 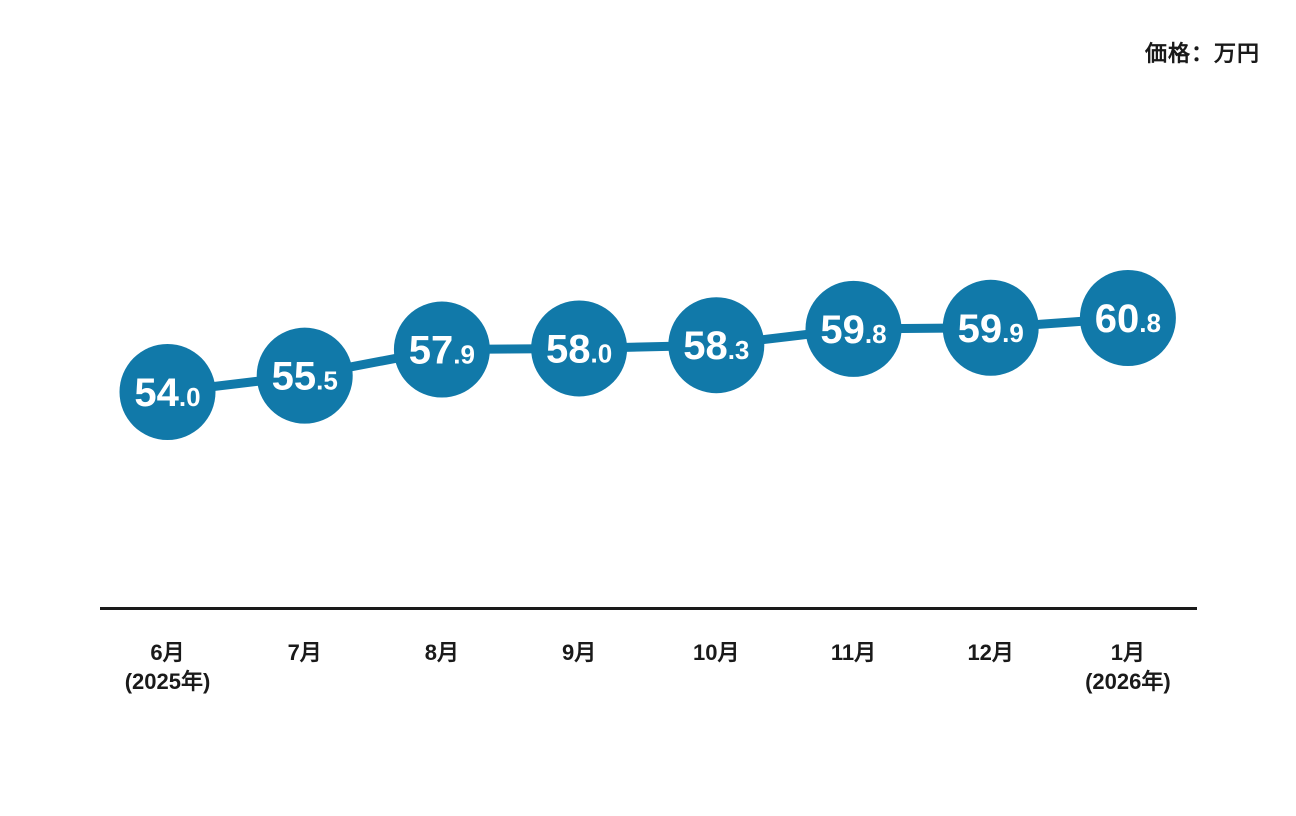 I want to click on data-point-value: 54.0, so click(x=167, y=393).